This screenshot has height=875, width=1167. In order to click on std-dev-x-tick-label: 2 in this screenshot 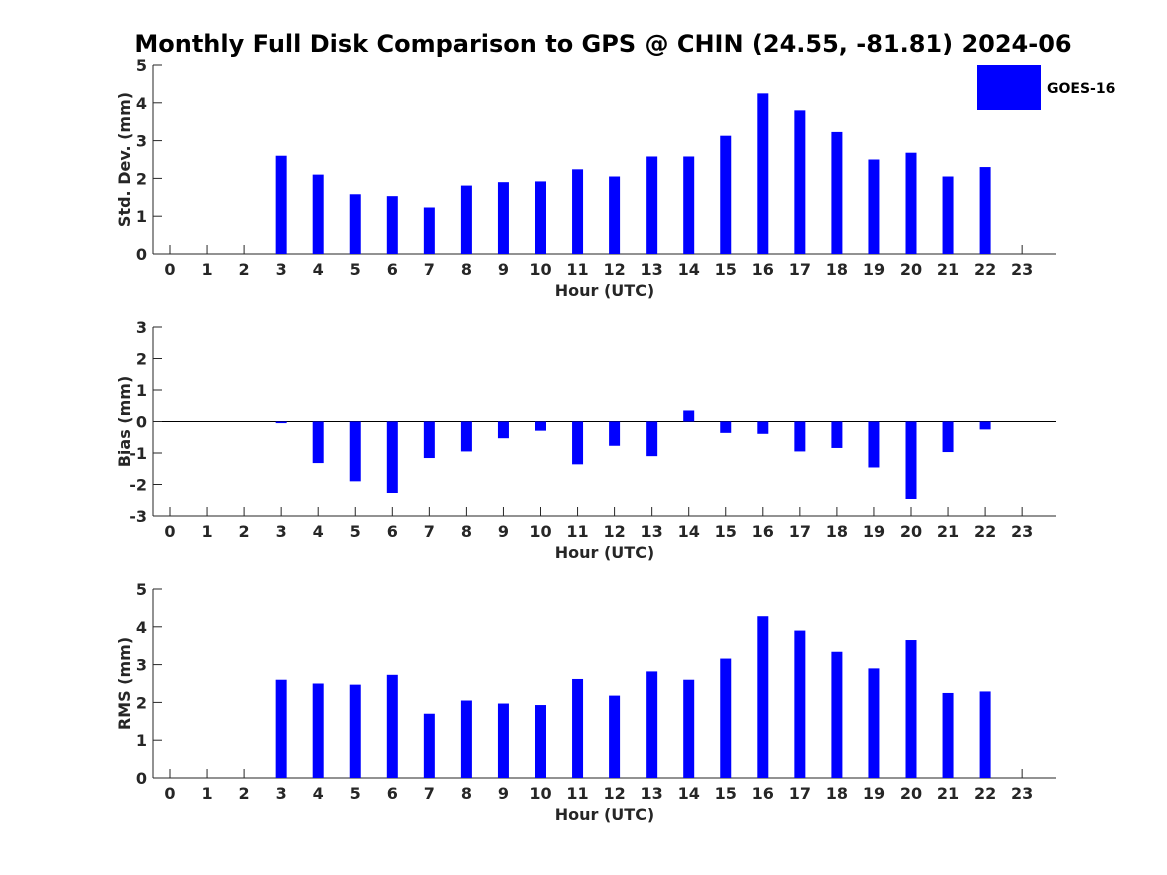, I will do `click(244, 269)`.